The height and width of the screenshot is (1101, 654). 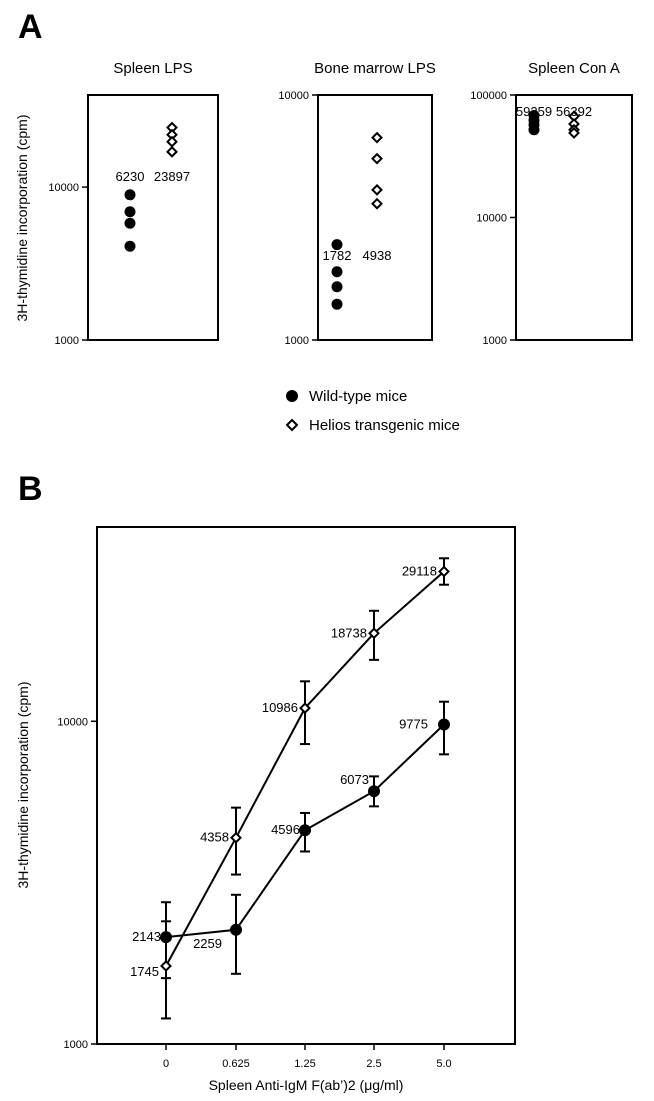 I want to click on chart-panel-a-3: Spleen Con A 1000 10000 100000 59259 56392, so click(x=551, y=203).